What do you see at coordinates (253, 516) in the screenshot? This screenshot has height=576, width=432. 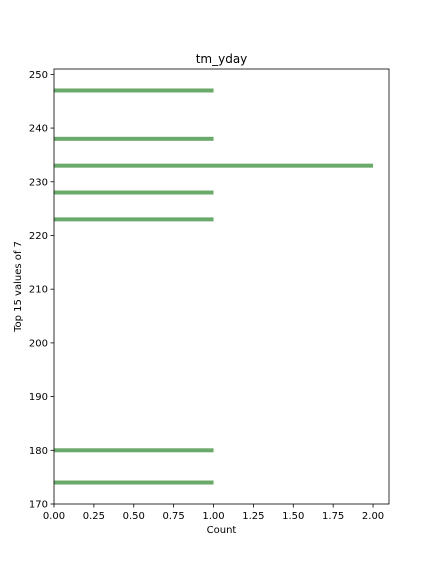 I see `x-tick-label: 1.25` at bounding box center [253, 516].